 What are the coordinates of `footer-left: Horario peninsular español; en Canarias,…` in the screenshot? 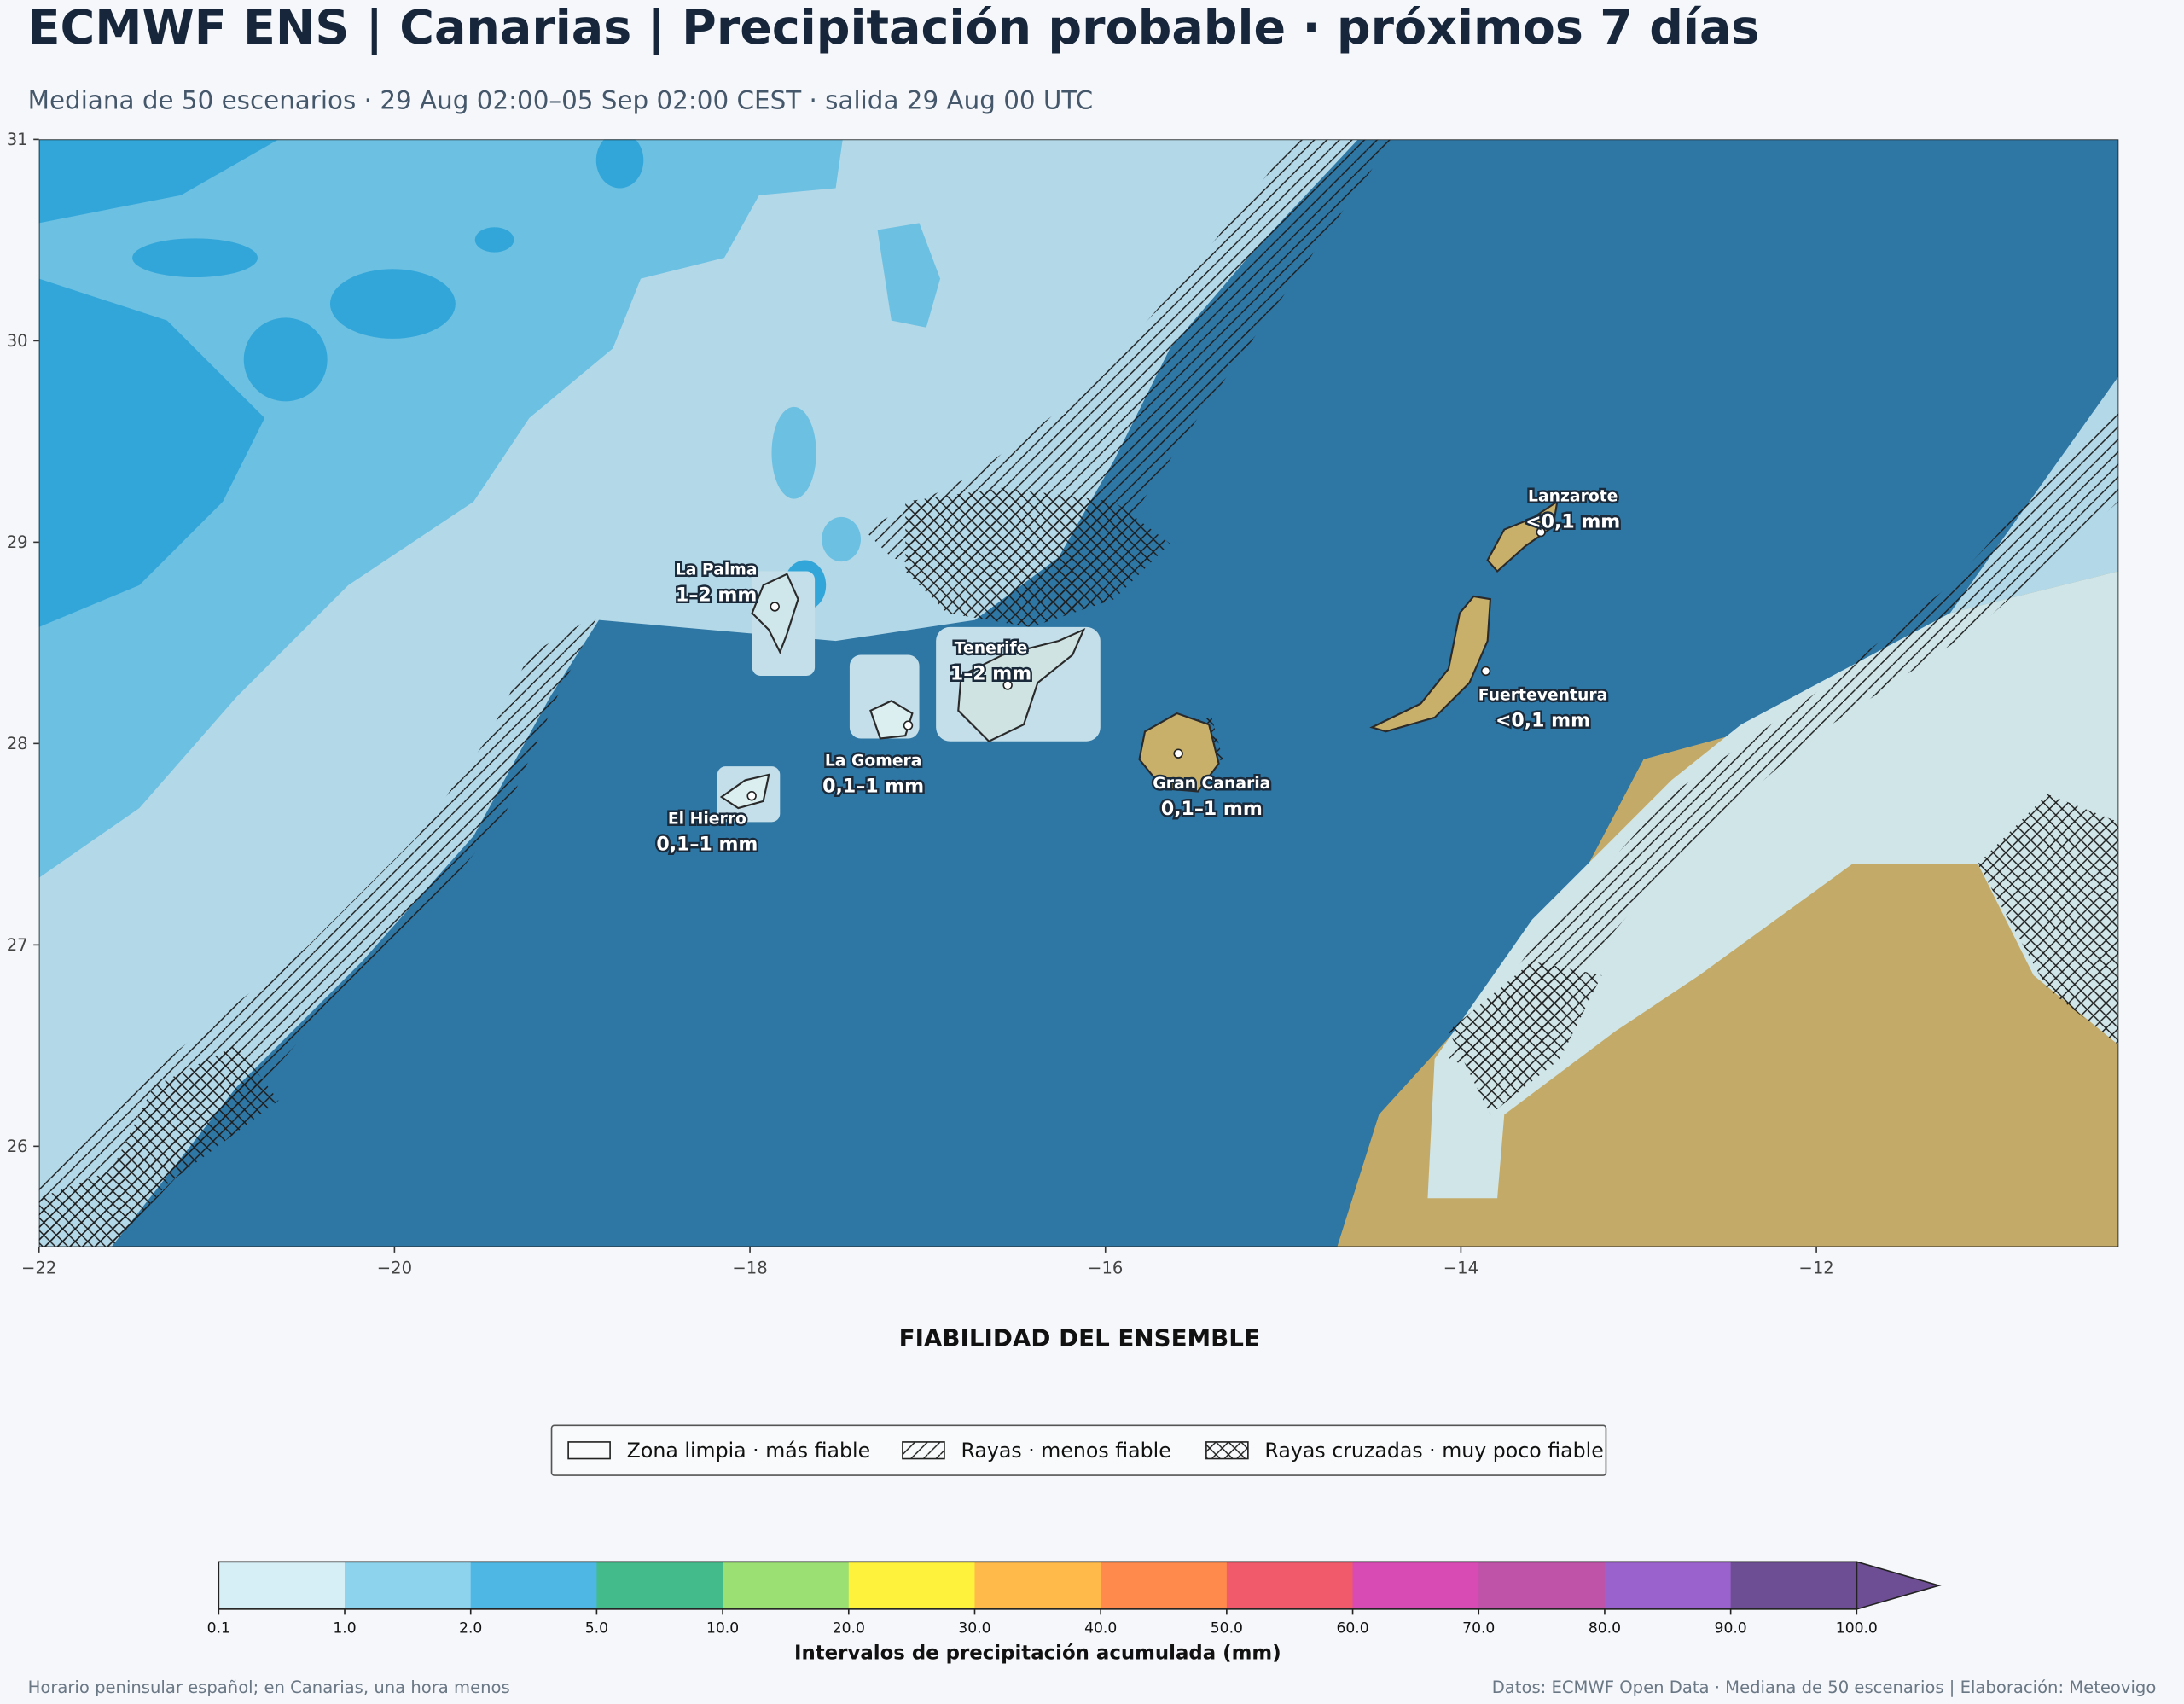 It's located at (269, 1687).